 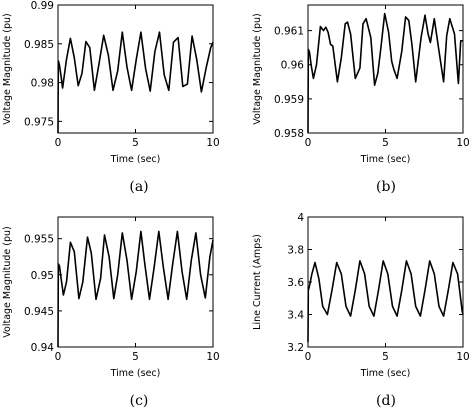 I want to click on y-axis-label: Line Current (Amps), so click(x=257, y=282).